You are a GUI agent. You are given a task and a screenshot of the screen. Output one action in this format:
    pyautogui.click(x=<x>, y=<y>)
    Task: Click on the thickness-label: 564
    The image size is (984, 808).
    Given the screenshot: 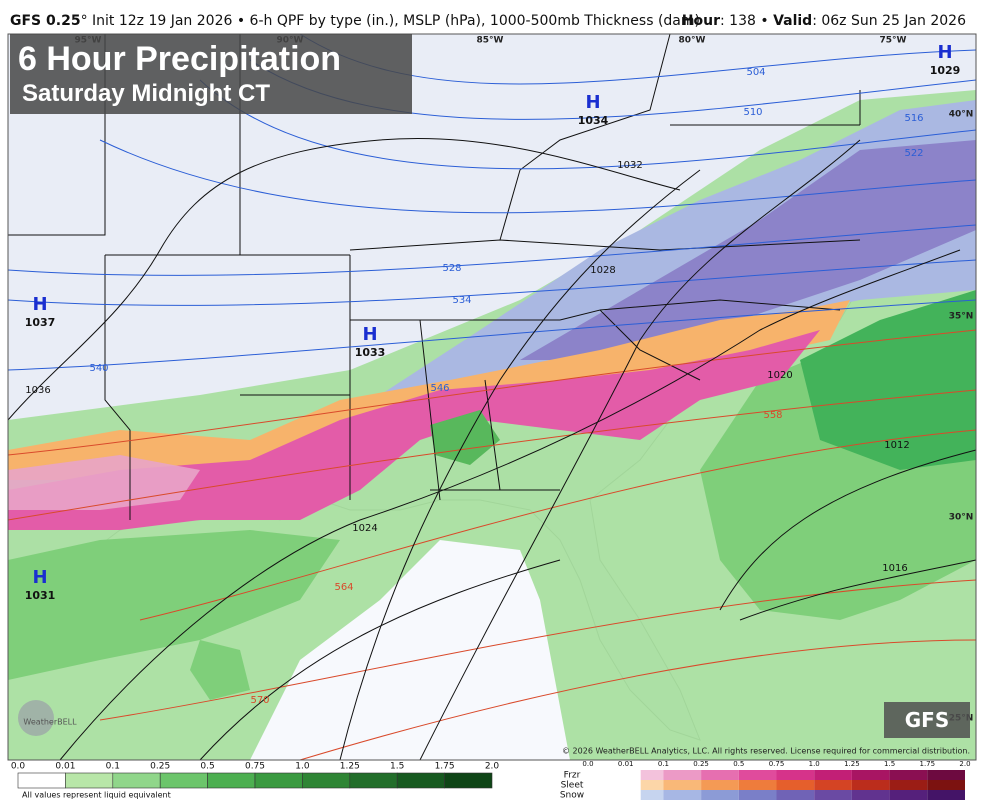 What is the action you would take?
    pyautogui.click(x=343, y=587)
    